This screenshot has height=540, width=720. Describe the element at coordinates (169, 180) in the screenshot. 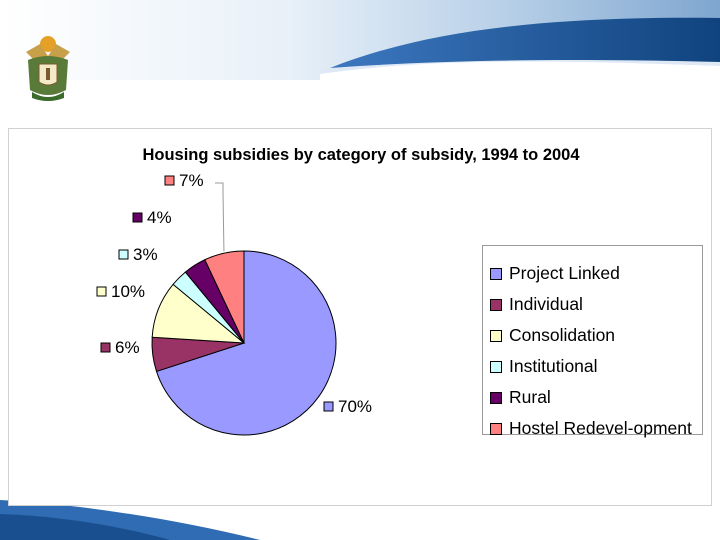

I see `data-label-swatch-hostel-redevel-opment` at that location.